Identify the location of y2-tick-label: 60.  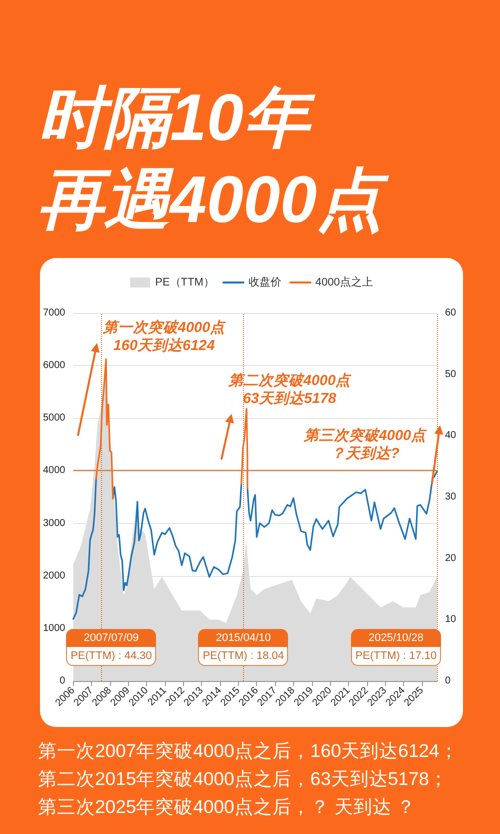
(451, 313).